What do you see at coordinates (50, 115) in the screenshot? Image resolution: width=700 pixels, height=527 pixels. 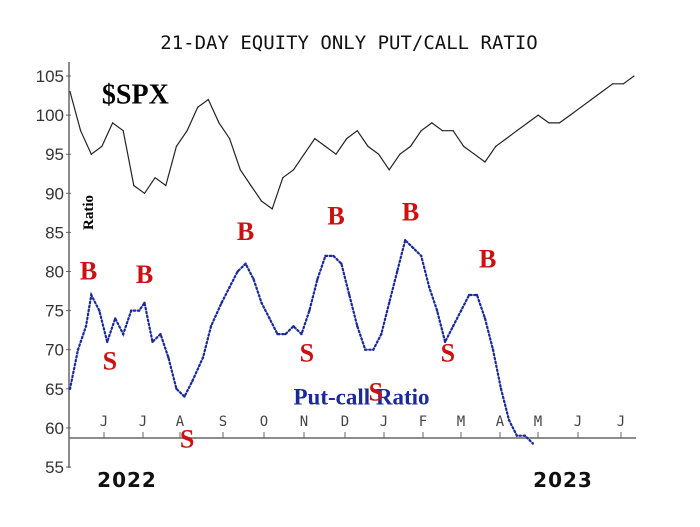 I see `y-tick-label: 100` at bounding box center [50, 115].